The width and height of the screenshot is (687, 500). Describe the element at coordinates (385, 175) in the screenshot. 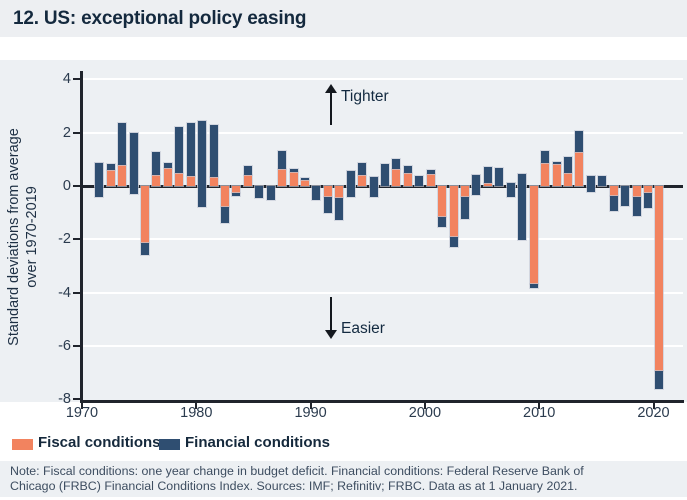

I see `bar-1996-financial-segment` at that location.